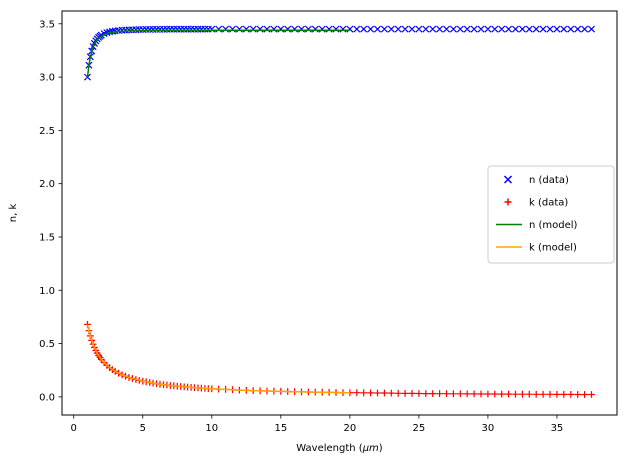  Describe the element at coordinates (553, 225) in the screenshot. I see `legend-label: n (model)` at that location.